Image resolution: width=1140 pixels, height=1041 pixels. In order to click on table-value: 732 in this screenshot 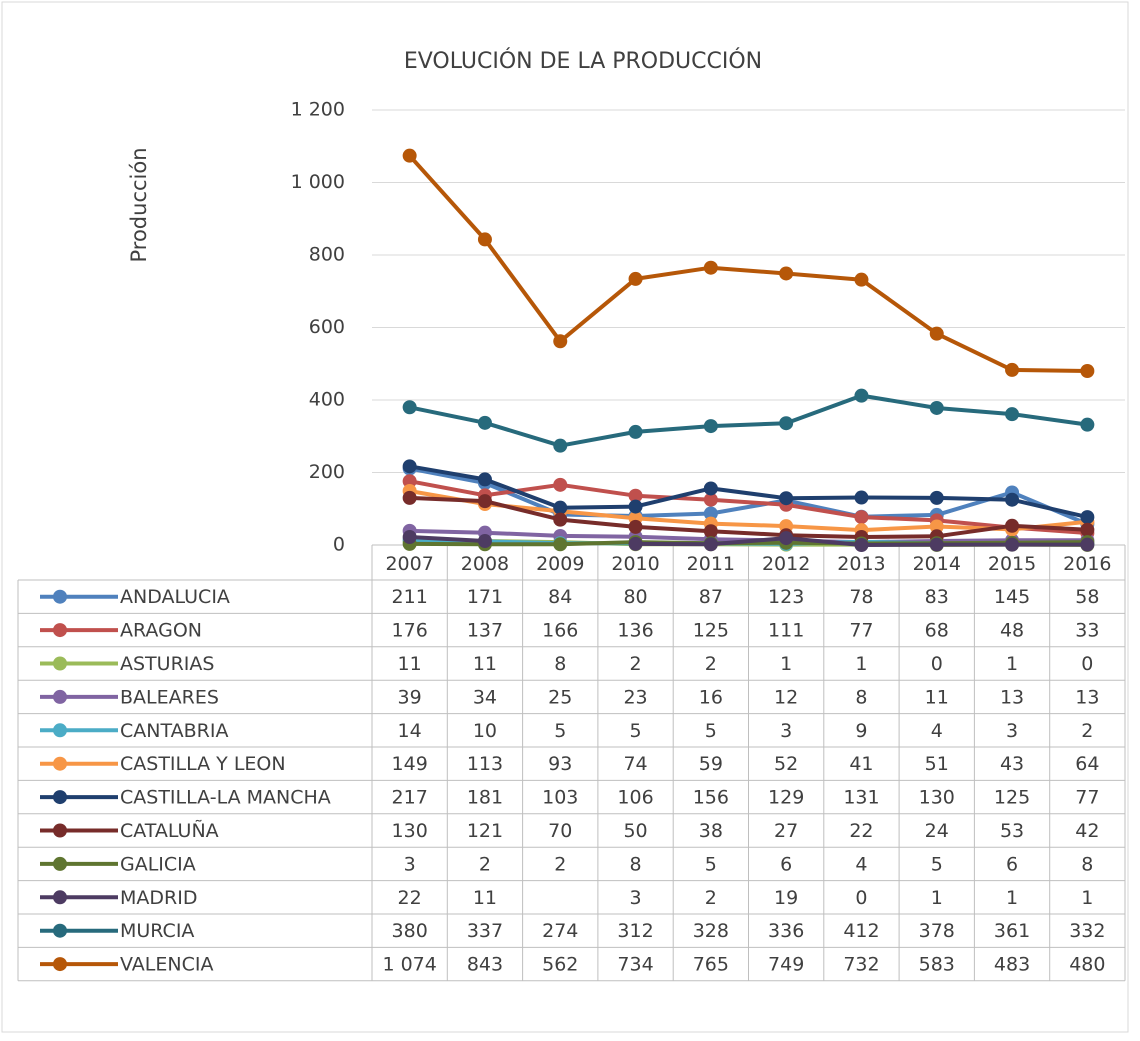, I will do `click(861, 965)`.